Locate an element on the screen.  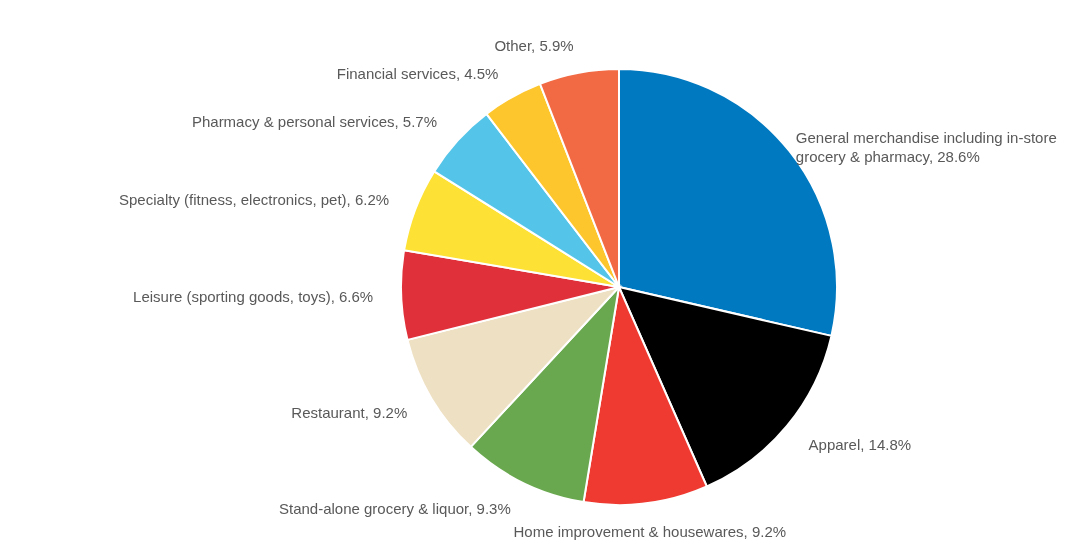
slice-label: Leisure (sporting goods, toys), 6.6% is located at coordinates (253, 297).